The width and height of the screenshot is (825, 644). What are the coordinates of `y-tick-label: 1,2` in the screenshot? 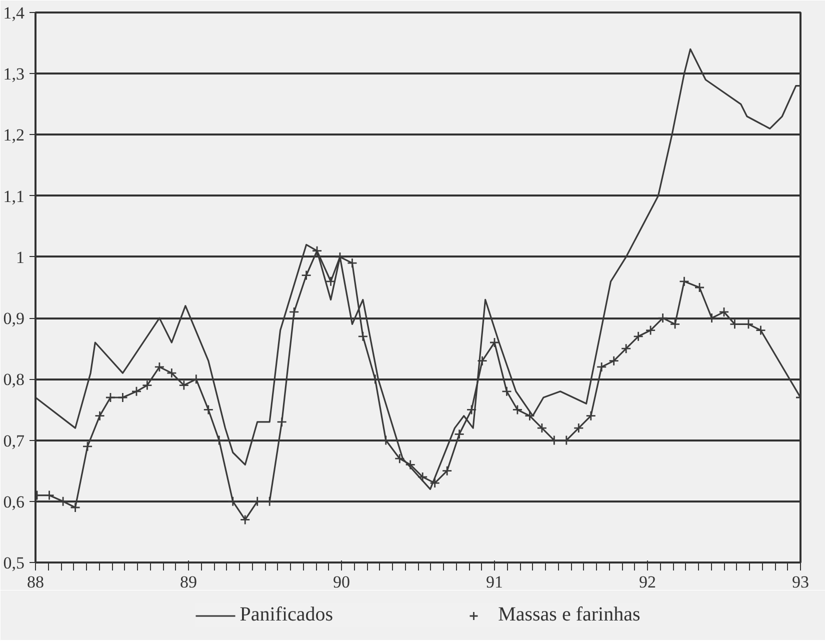 It's located at (13, 135).